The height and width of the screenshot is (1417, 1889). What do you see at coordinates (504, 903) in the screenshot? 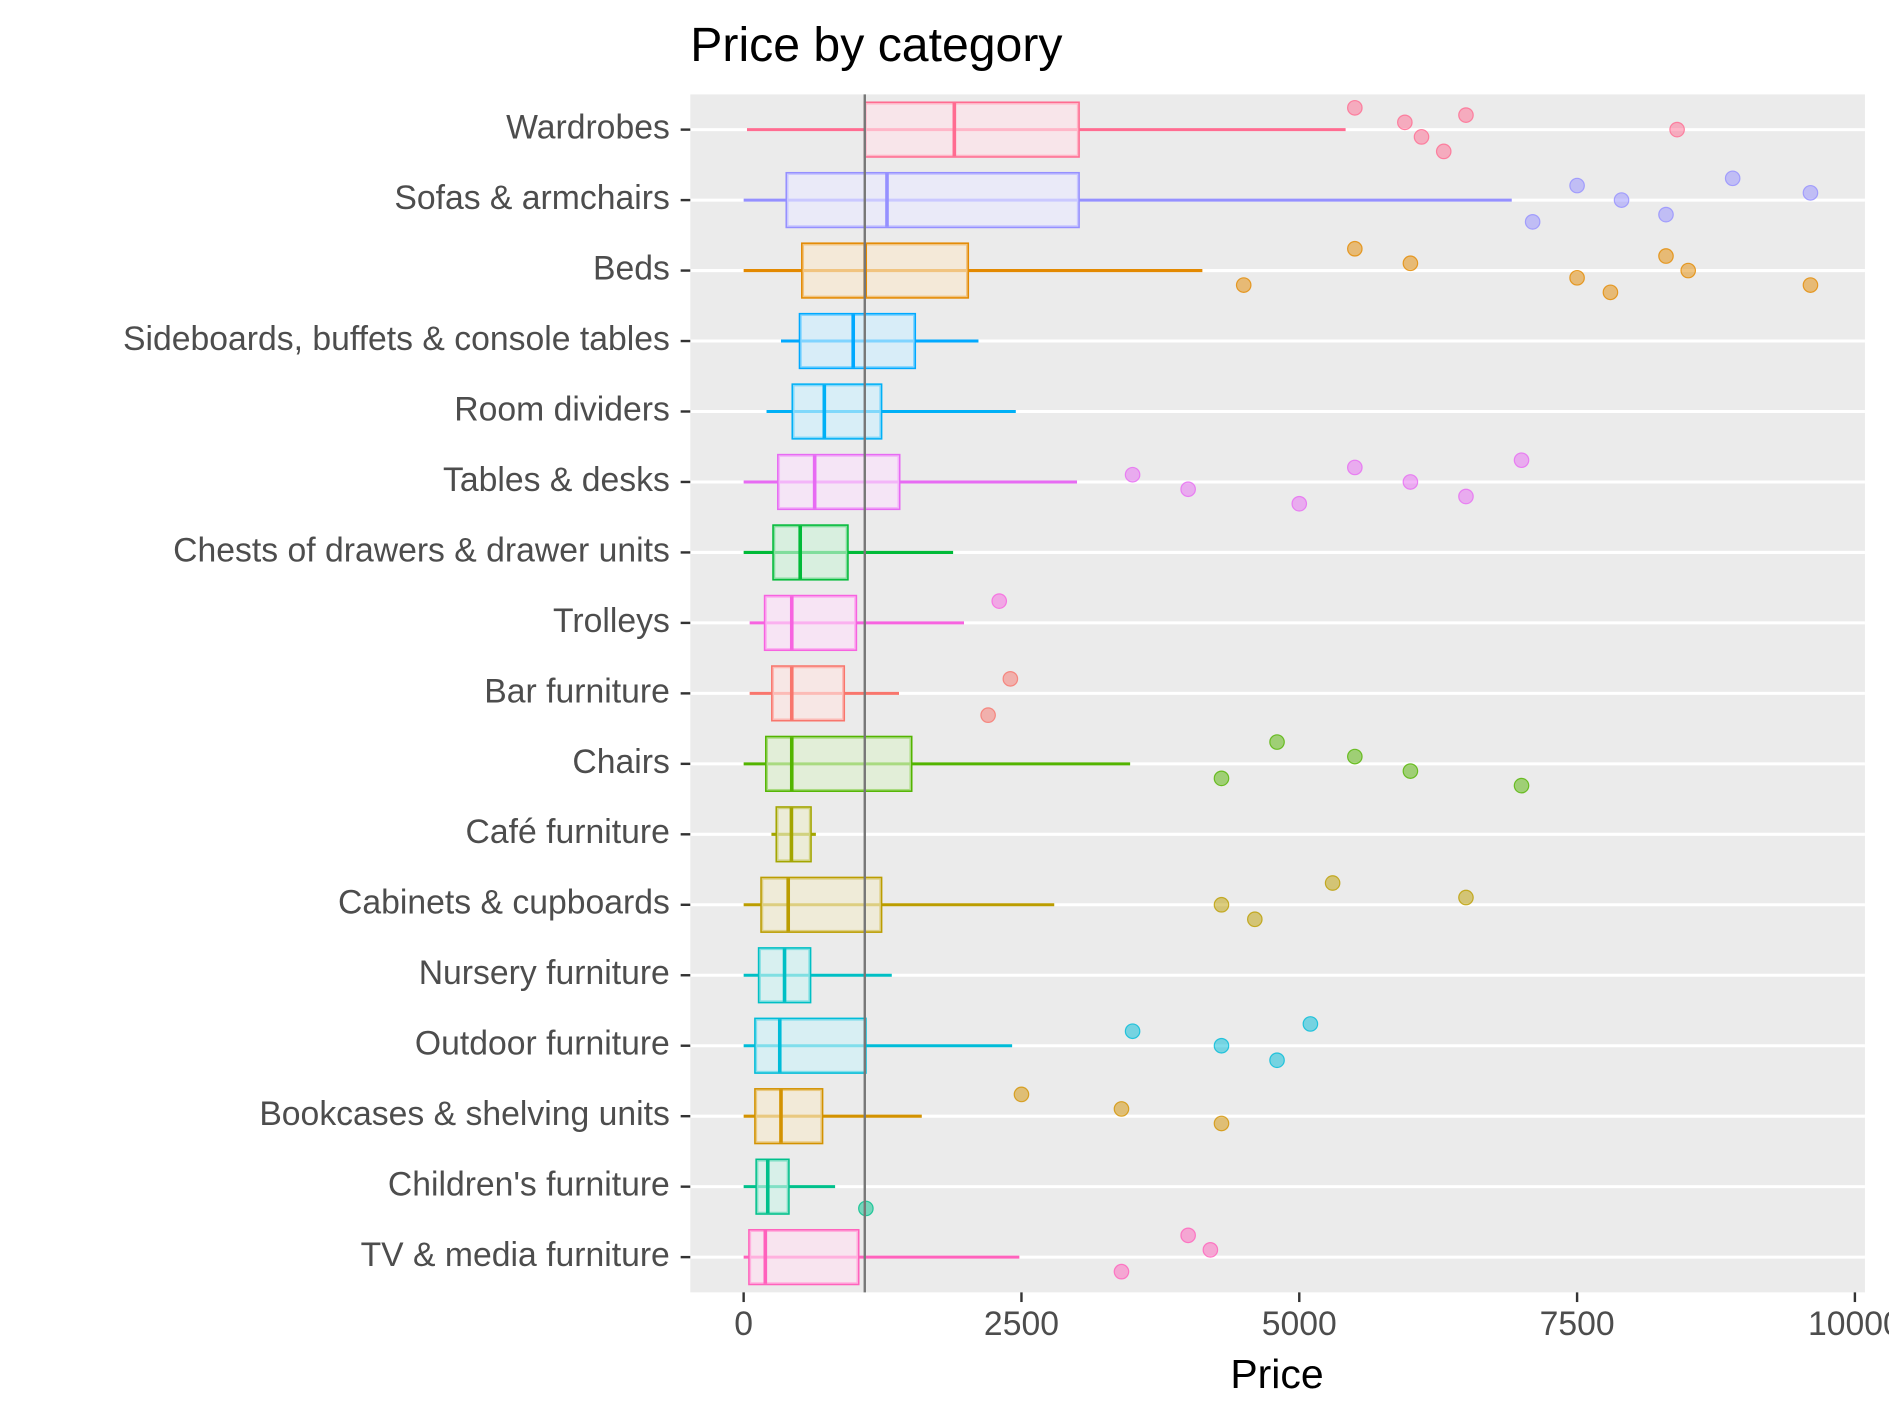
I see `y-tick-label: Cabinets & cupboards` at bounding box center [504, 903].